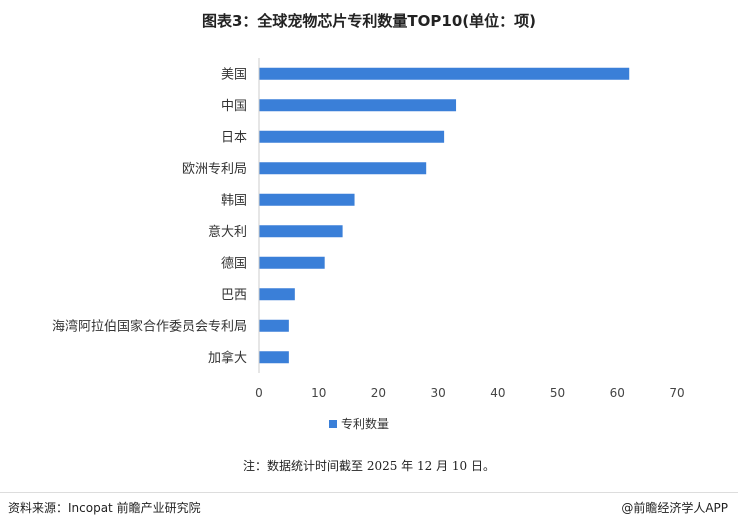 This screenshot has width=738, height=528. What do you see at coordinates (617, 393) in the screenshot?
I see `x-tick-label: 60` at bounding box center [617, 393].